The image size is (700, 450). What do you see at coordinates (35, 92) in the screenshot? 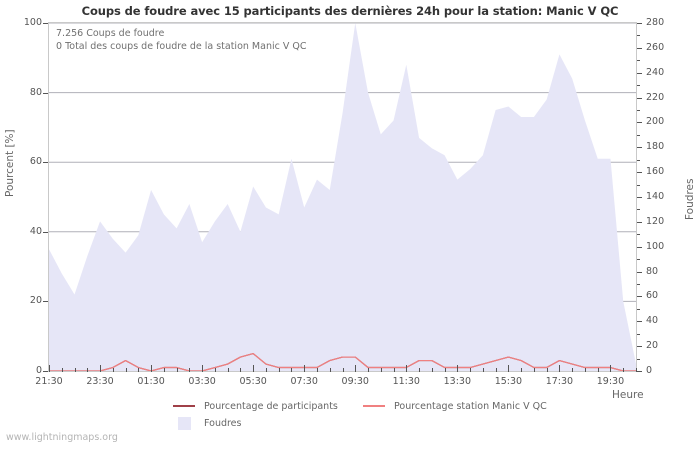
I see `y-tick-left-80: 80` at bounding box center [35, 92].